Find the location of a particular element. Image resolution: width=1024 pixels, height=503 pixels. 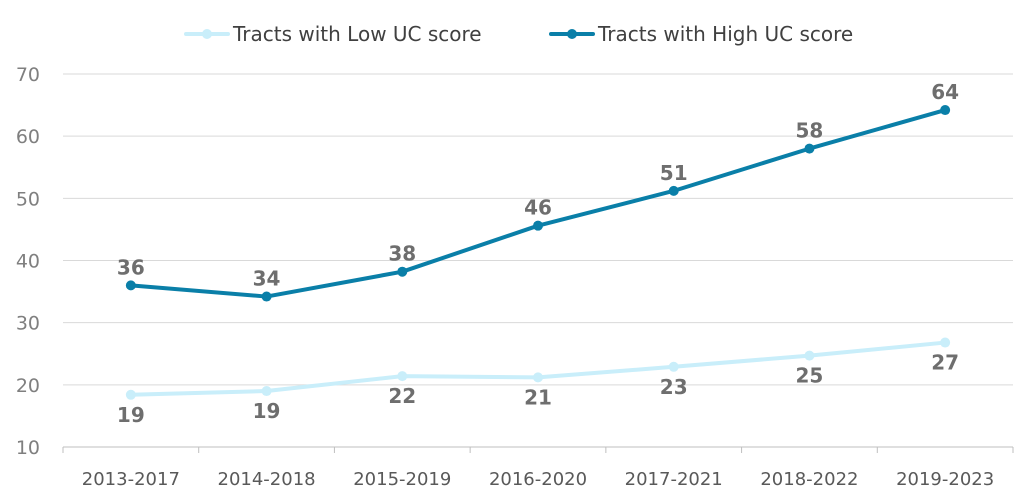

y-tick-label: 10 is located at coordinates (28, 448).